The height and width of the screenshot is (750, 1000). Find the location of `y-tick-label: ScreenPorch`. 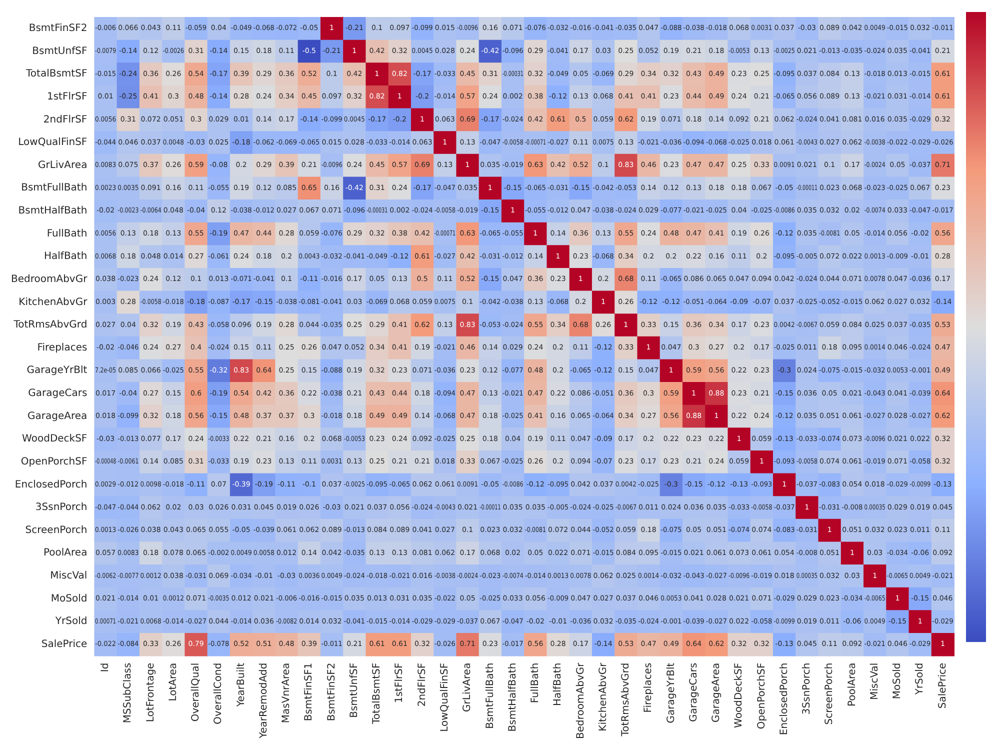

y-tick-label: ScreenPorch is located at coordinates (56, 530).